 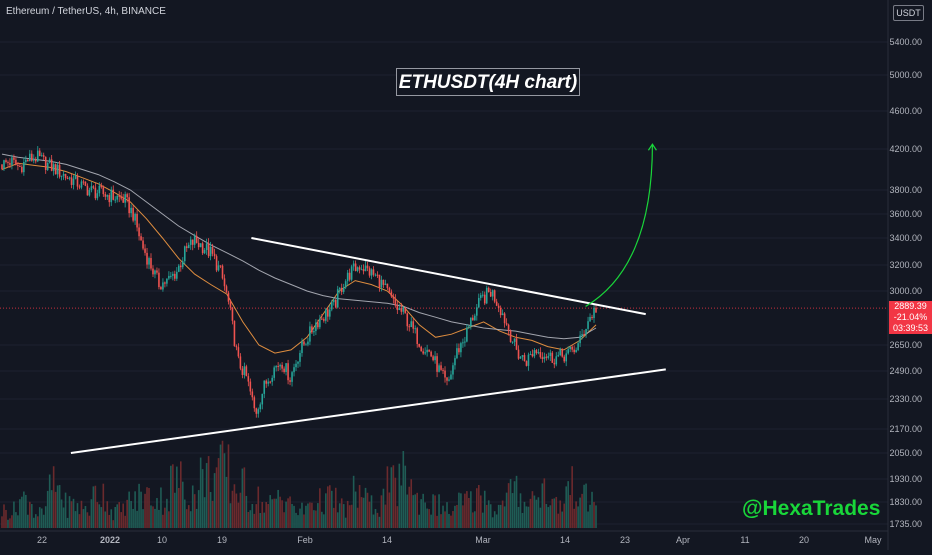 I want to click on price-tick-label: 3800.00, so click(x=905, y=190).